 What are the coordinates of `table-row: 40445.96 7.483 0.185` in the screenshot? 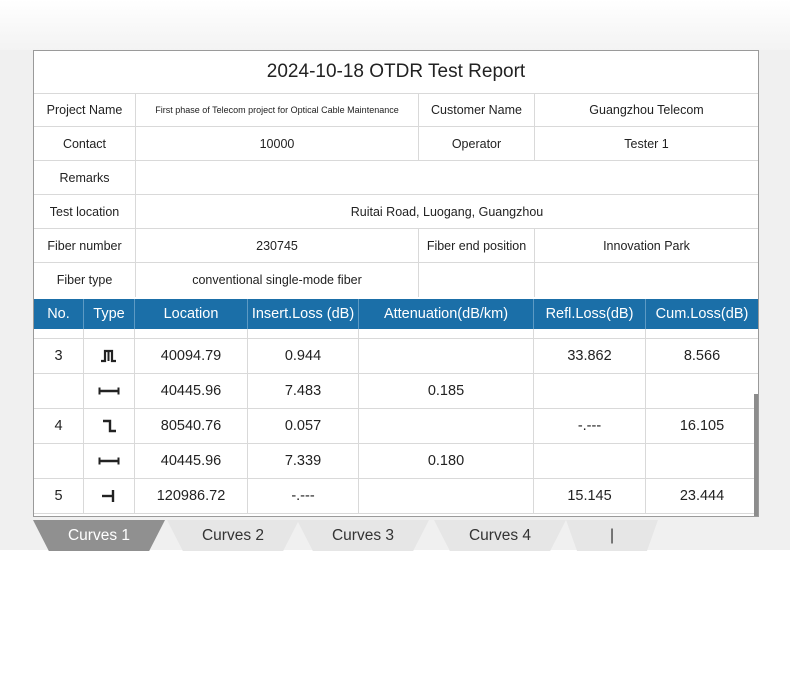 It's located at (396, 391).